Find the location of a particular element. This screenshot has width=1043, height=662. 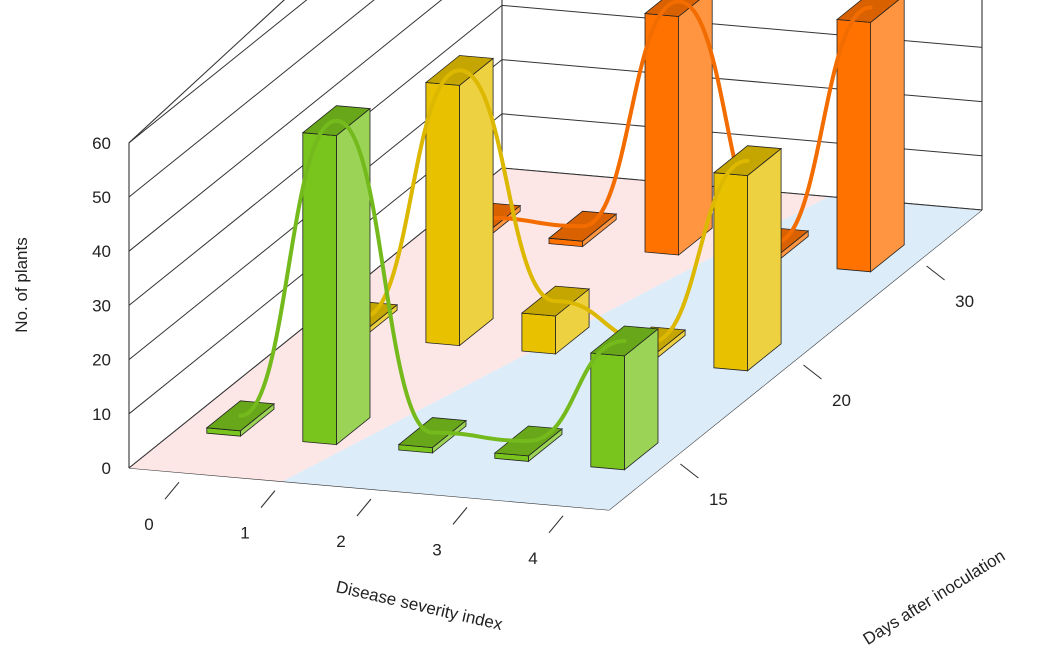

x-axis-title: Disease severity index is located at coordinates (419, 605).